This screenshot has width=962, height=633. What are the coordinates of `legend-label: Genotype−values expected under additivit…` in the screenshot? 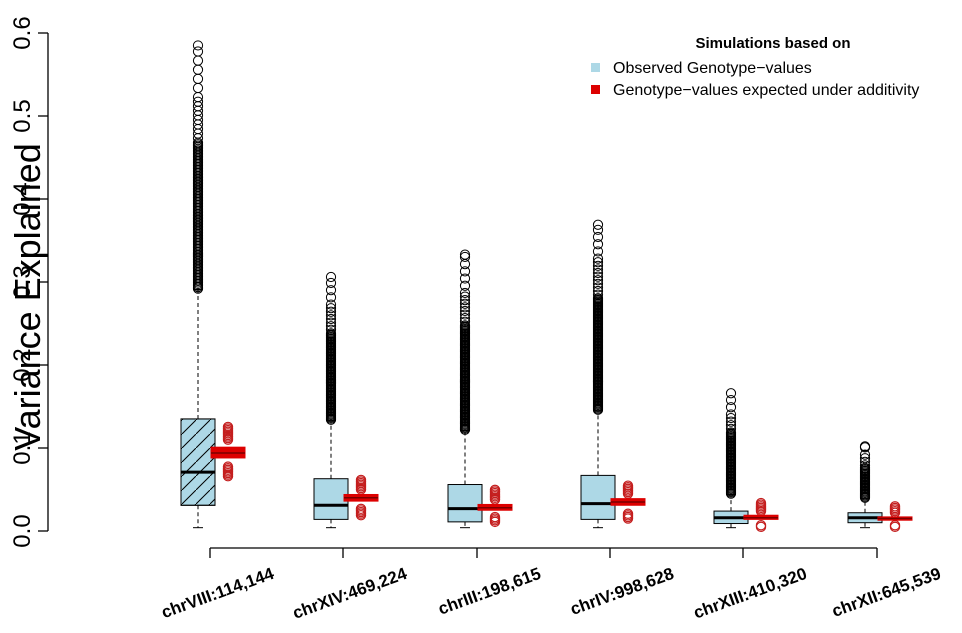 It's located at (766, 90).